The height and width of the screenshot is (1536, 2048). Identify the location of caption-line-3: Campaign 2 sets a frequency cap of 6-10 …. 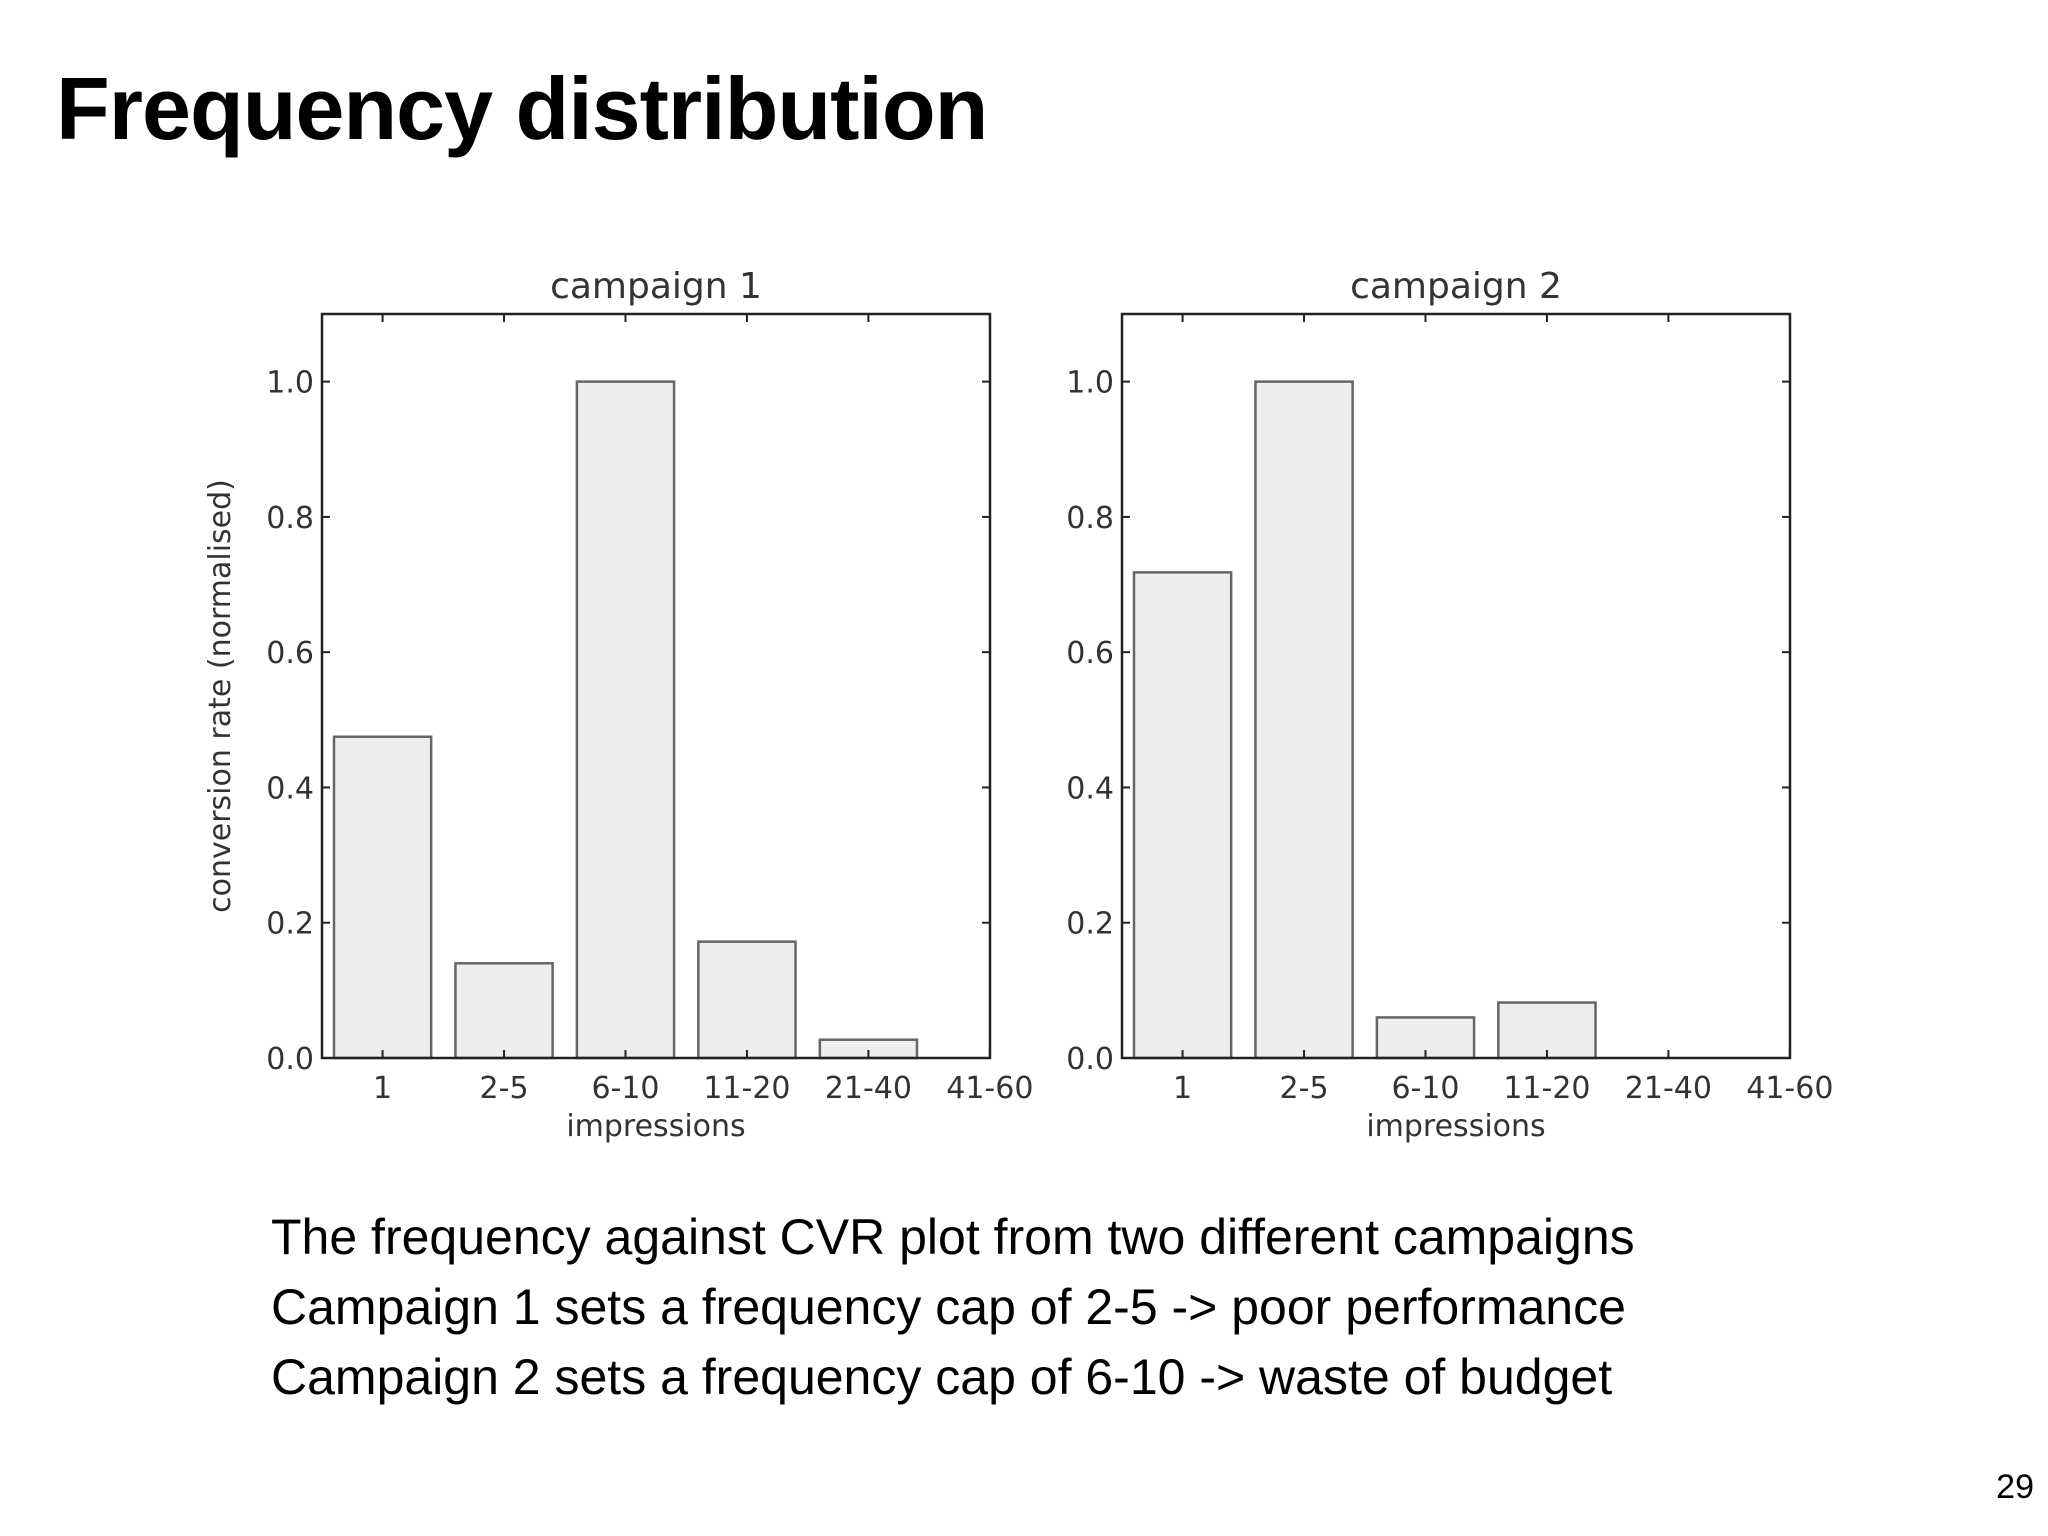
(942, 1377).